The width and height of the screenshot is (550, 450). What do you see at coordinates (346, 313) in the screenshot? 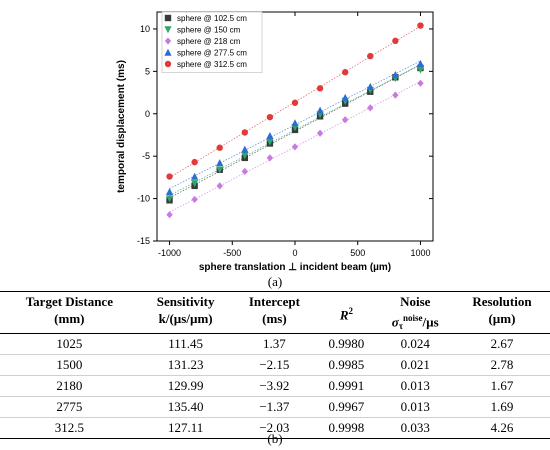
I see `header-r-squared: R2` at bounding box center [346, 313].